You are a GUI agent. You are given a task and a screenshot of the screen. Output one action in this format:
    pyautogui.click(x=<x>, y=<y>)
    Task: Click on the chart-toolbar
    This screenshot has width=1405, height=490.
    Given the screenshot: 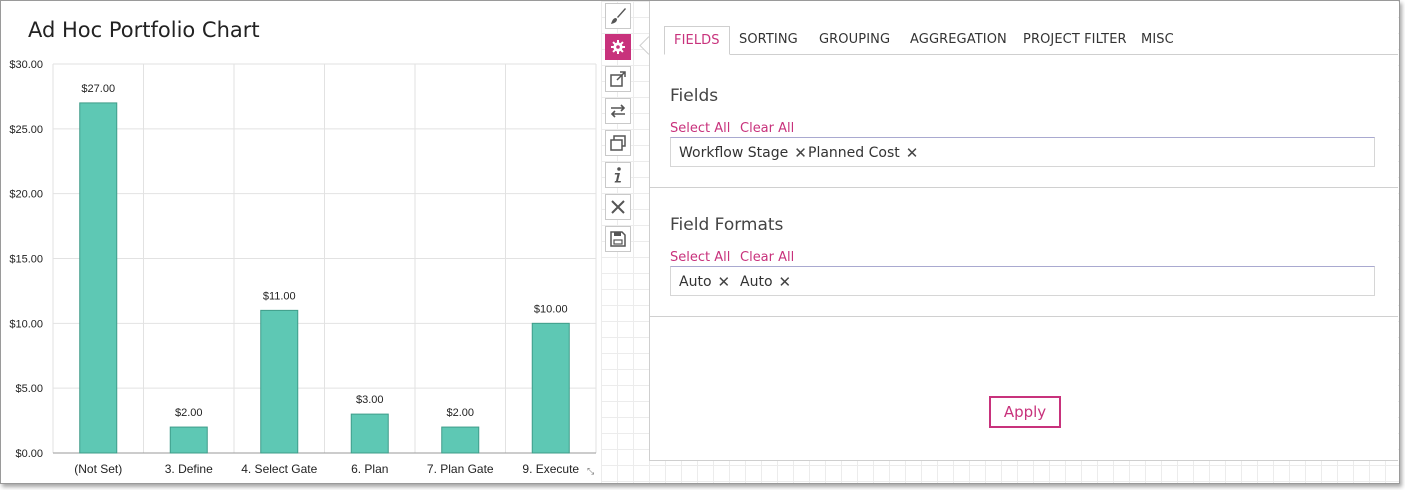 What is the action you would take?
    pyautogui.click(x=620, y=131)
    